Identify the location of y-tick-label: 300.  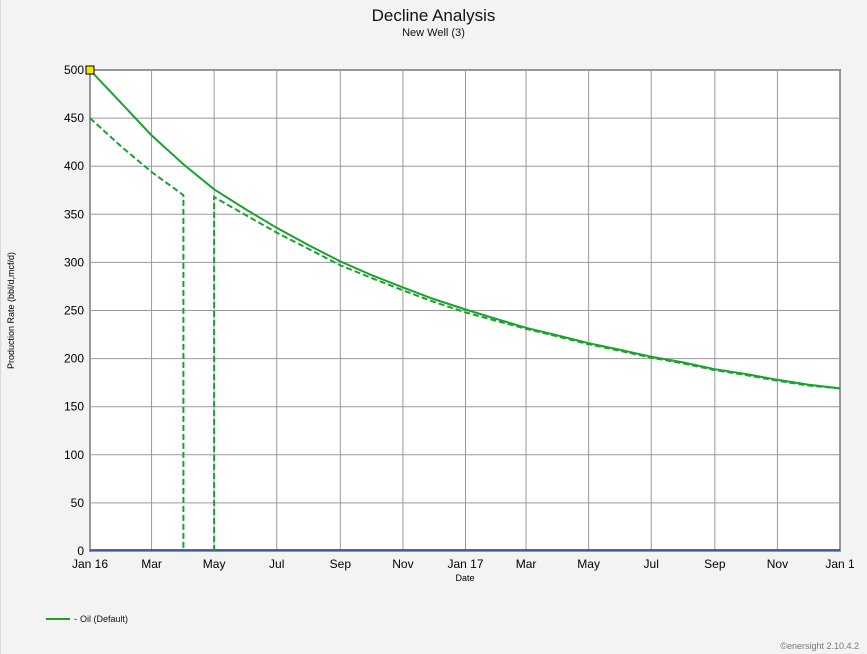
(74, 262).